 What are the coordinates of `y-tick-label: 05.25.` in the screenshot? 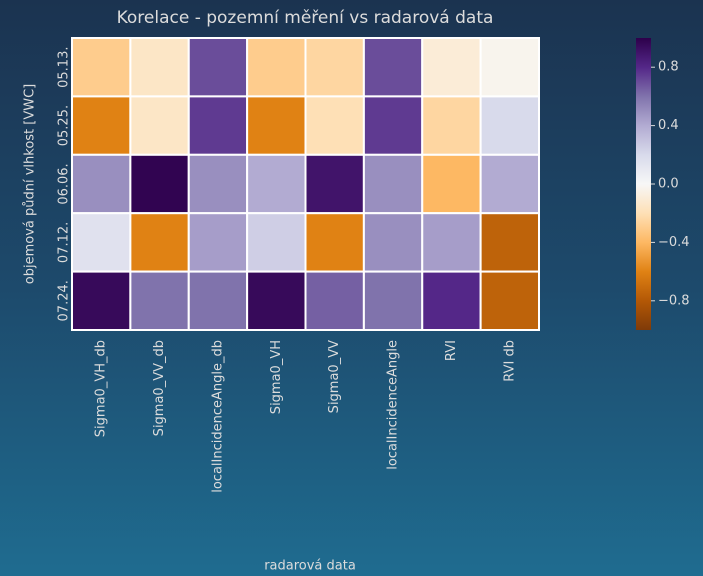 It's located at (64, 125).